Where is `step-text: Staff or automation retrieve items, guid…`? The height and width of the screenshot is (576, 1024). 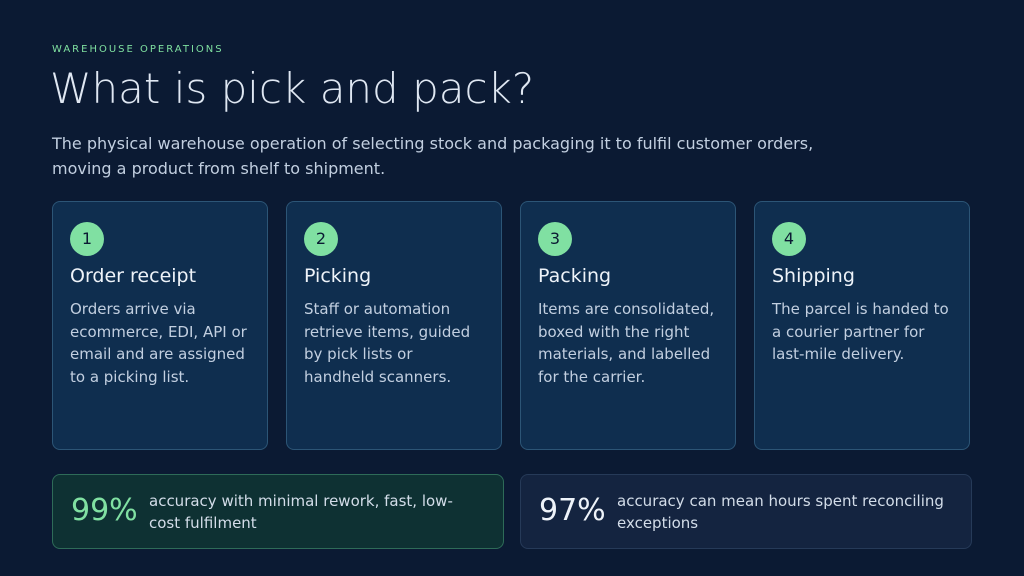
step-text: Staff or automation retrieve items, guid… is located at coordinates (387, 343).